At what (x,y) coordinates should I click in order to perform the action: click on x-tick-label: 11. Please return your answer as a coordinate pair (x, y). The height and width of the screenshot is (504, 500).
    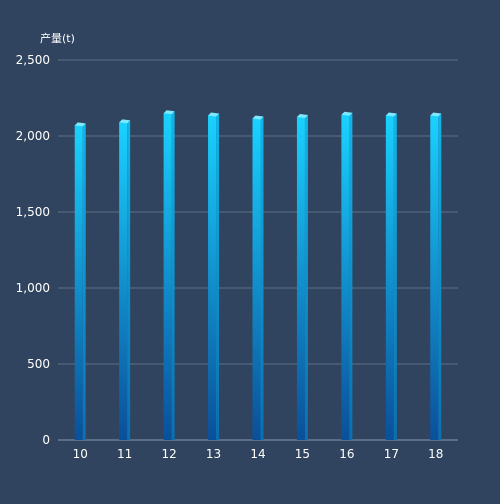
    Looking at the image, I should click on (124, 454).